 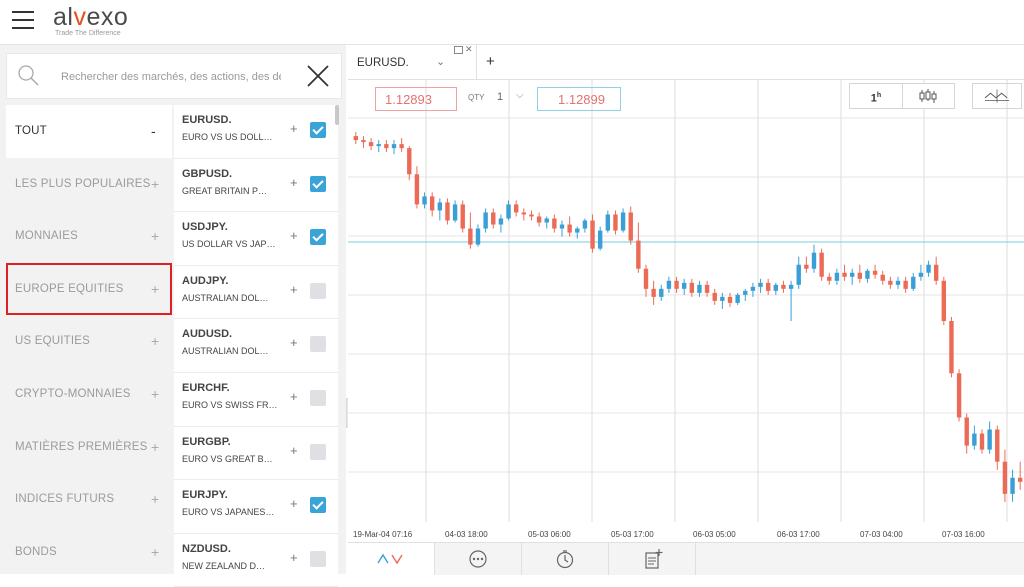 I want to click on instrument-row: EURGBP. EURO VS GREAT B… +, so click(x=256, y=454).